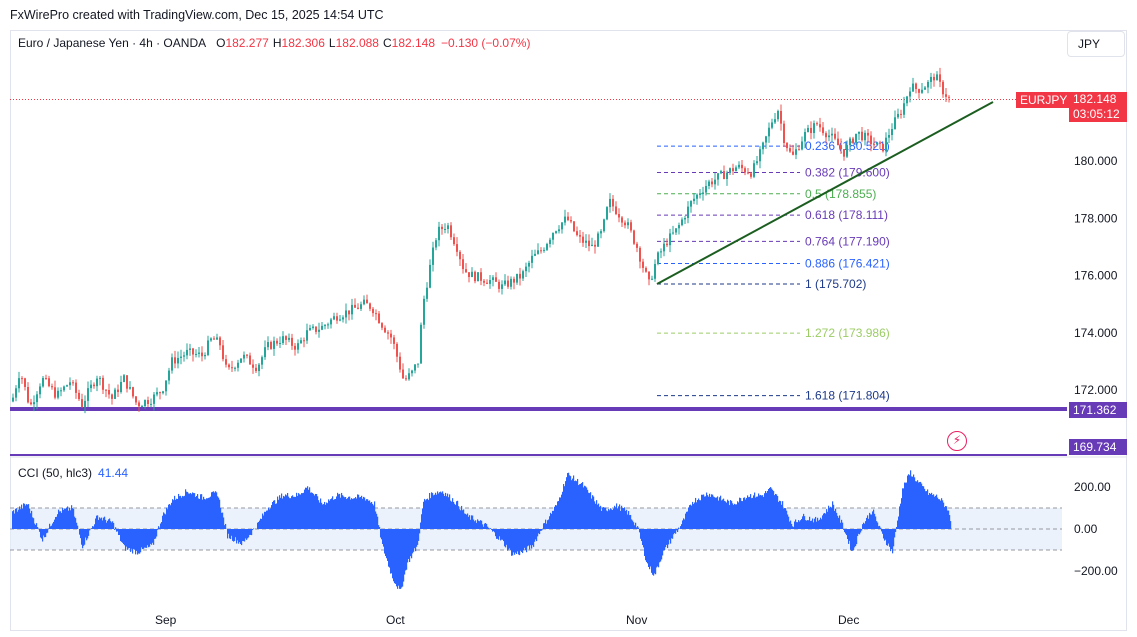  I want to click on price-axis-tick: 178.000, so click(1096, 218).